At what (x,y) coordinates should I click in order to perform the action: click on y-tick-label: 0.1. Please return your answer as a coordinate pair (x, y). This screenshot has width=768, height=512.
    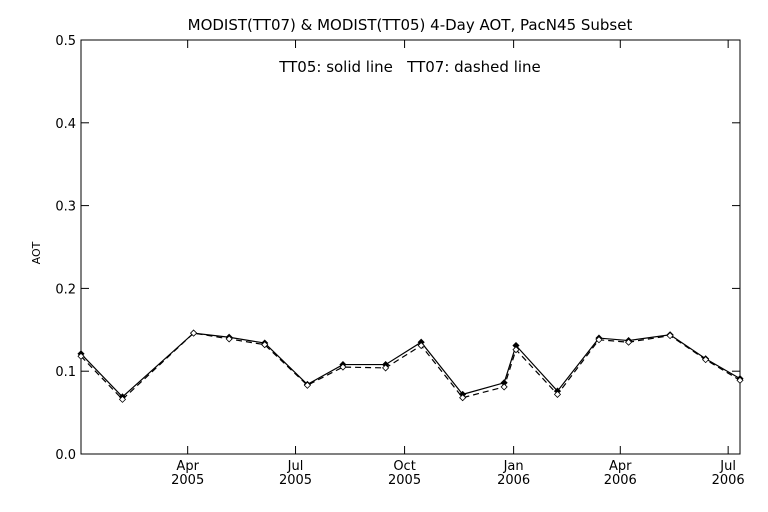
    Looking at the image, I should click on (65, 372).